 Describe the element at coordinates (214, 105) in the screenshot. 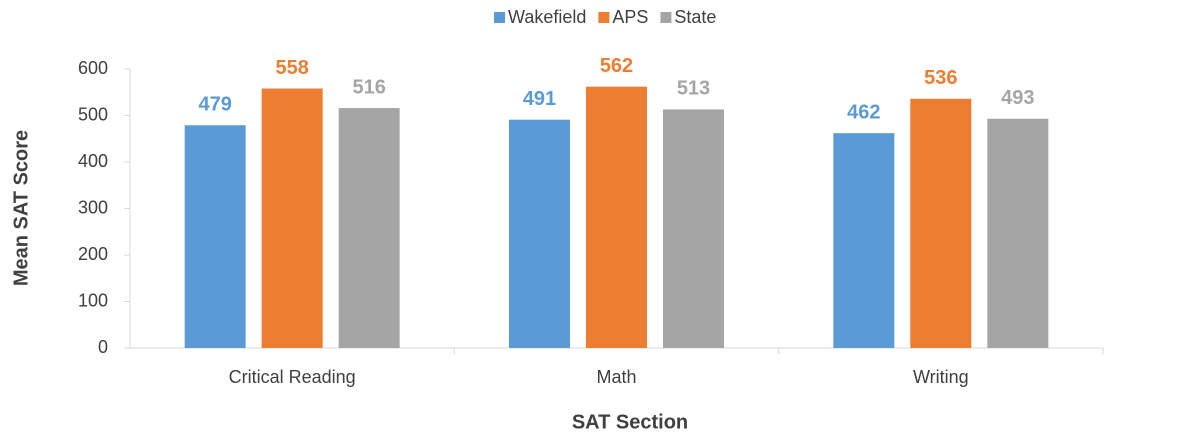

I see `data-label: 479` at that location.